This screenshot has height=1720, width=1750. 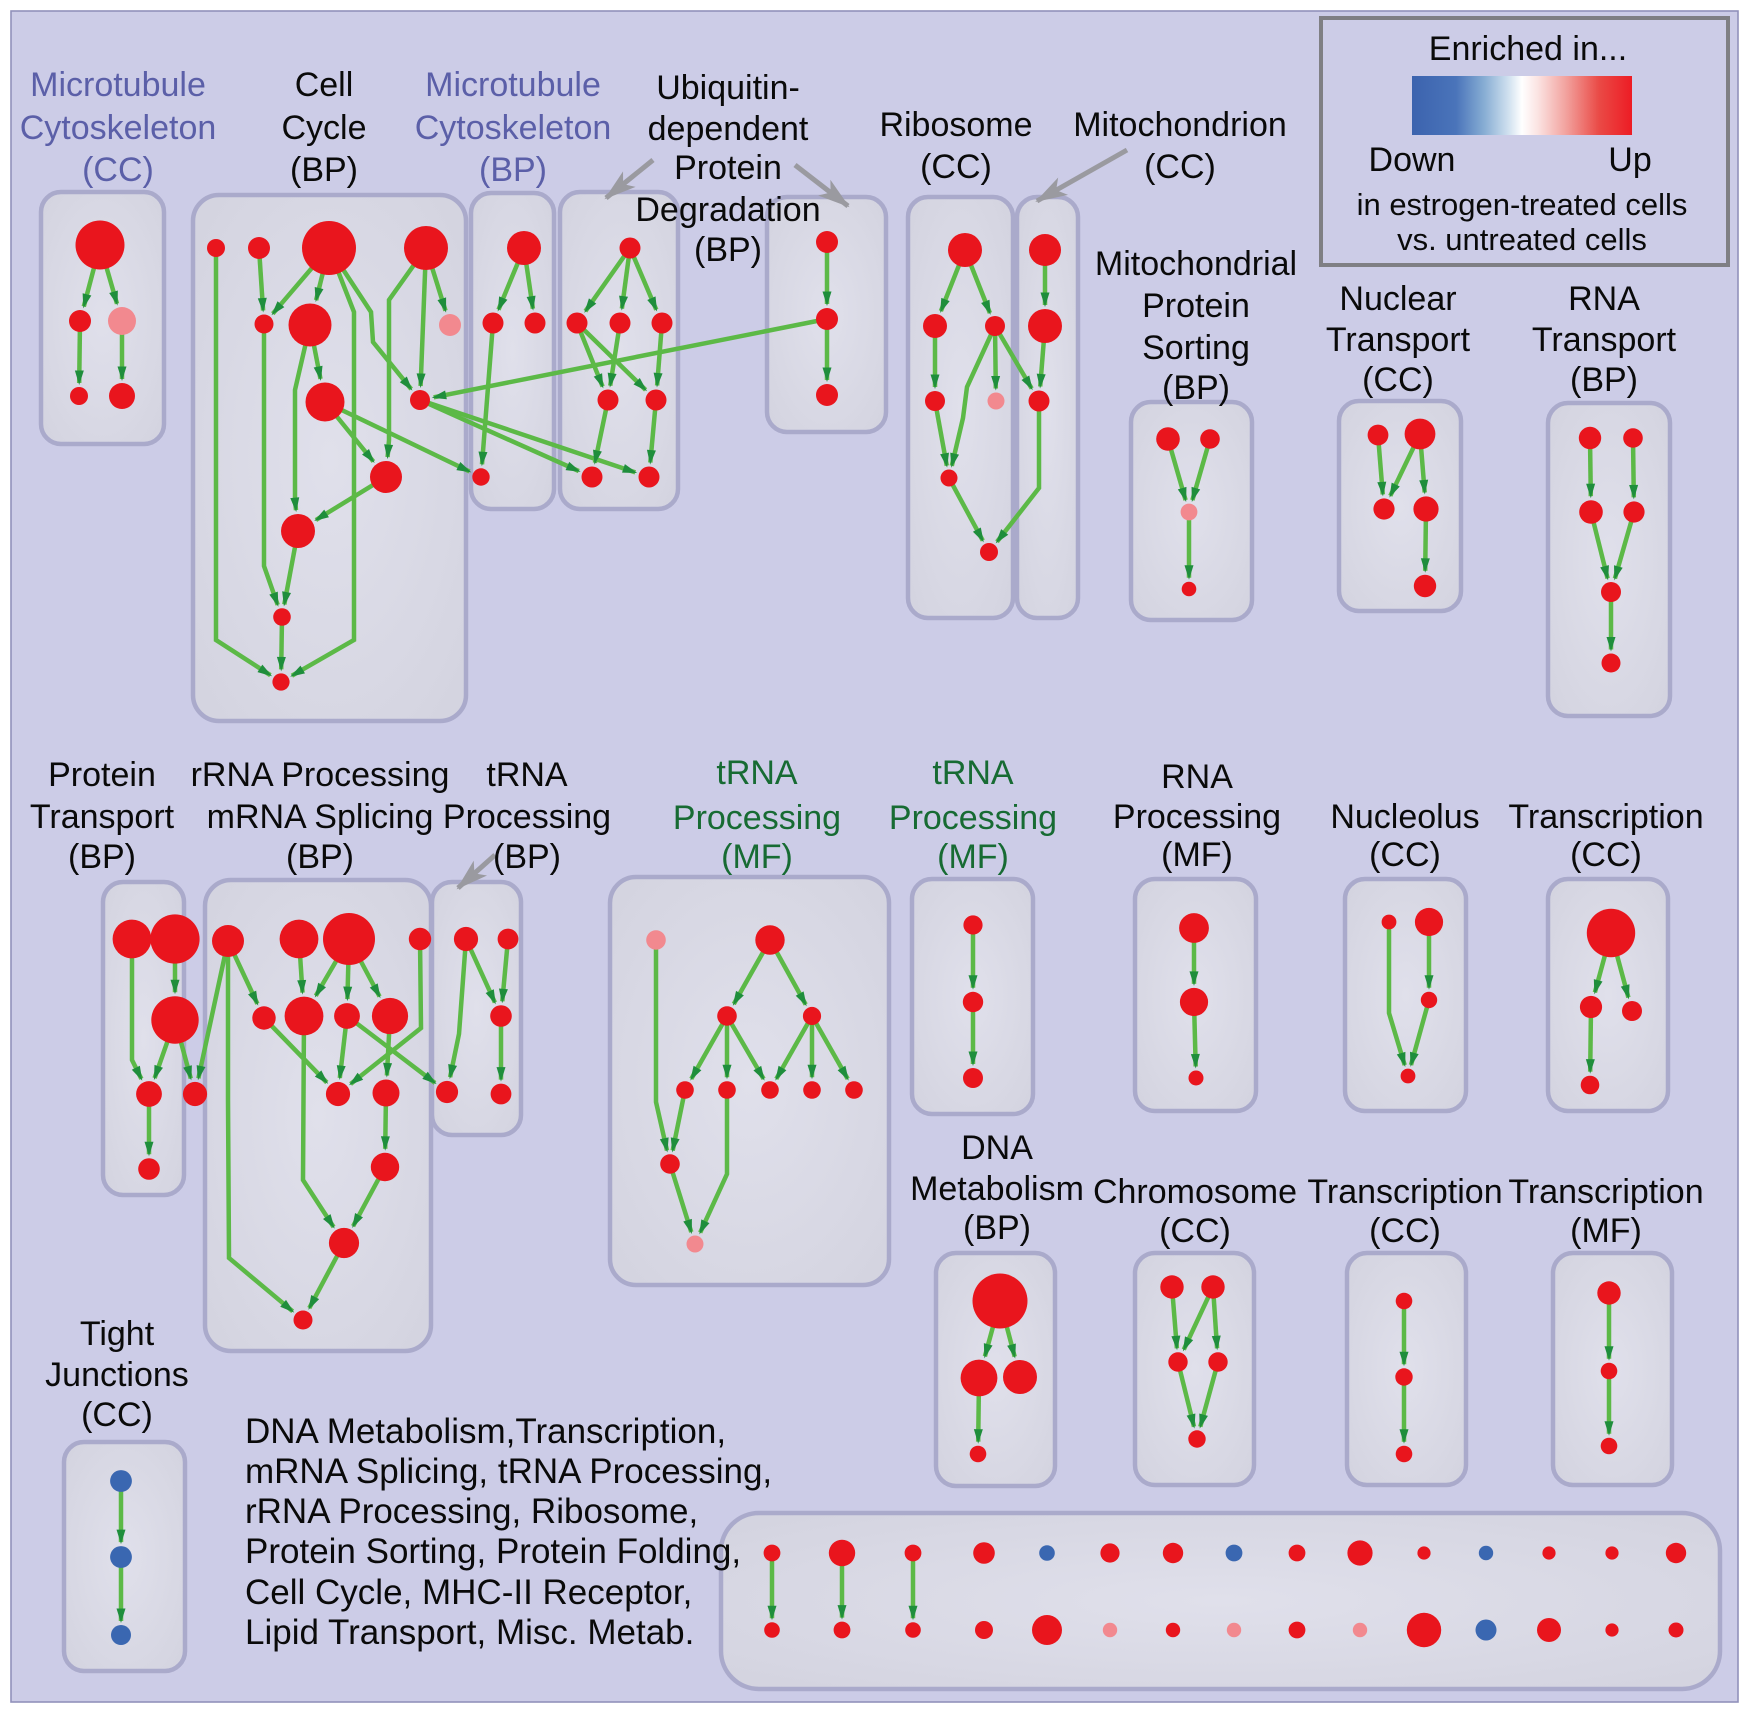 I want to click on svg-text: Nuclear, so click(x=1397, y=299).